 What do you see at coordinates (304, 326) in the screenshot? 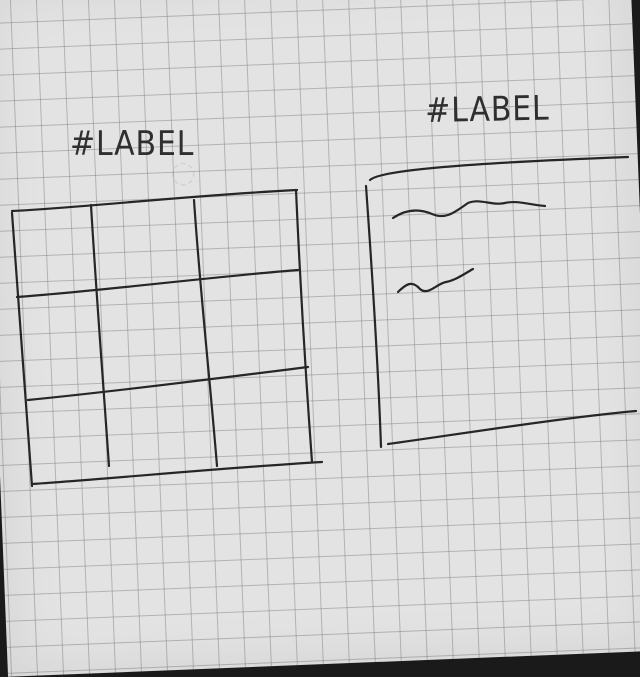
I see `table-right-border` at bounding box center [304, 326].